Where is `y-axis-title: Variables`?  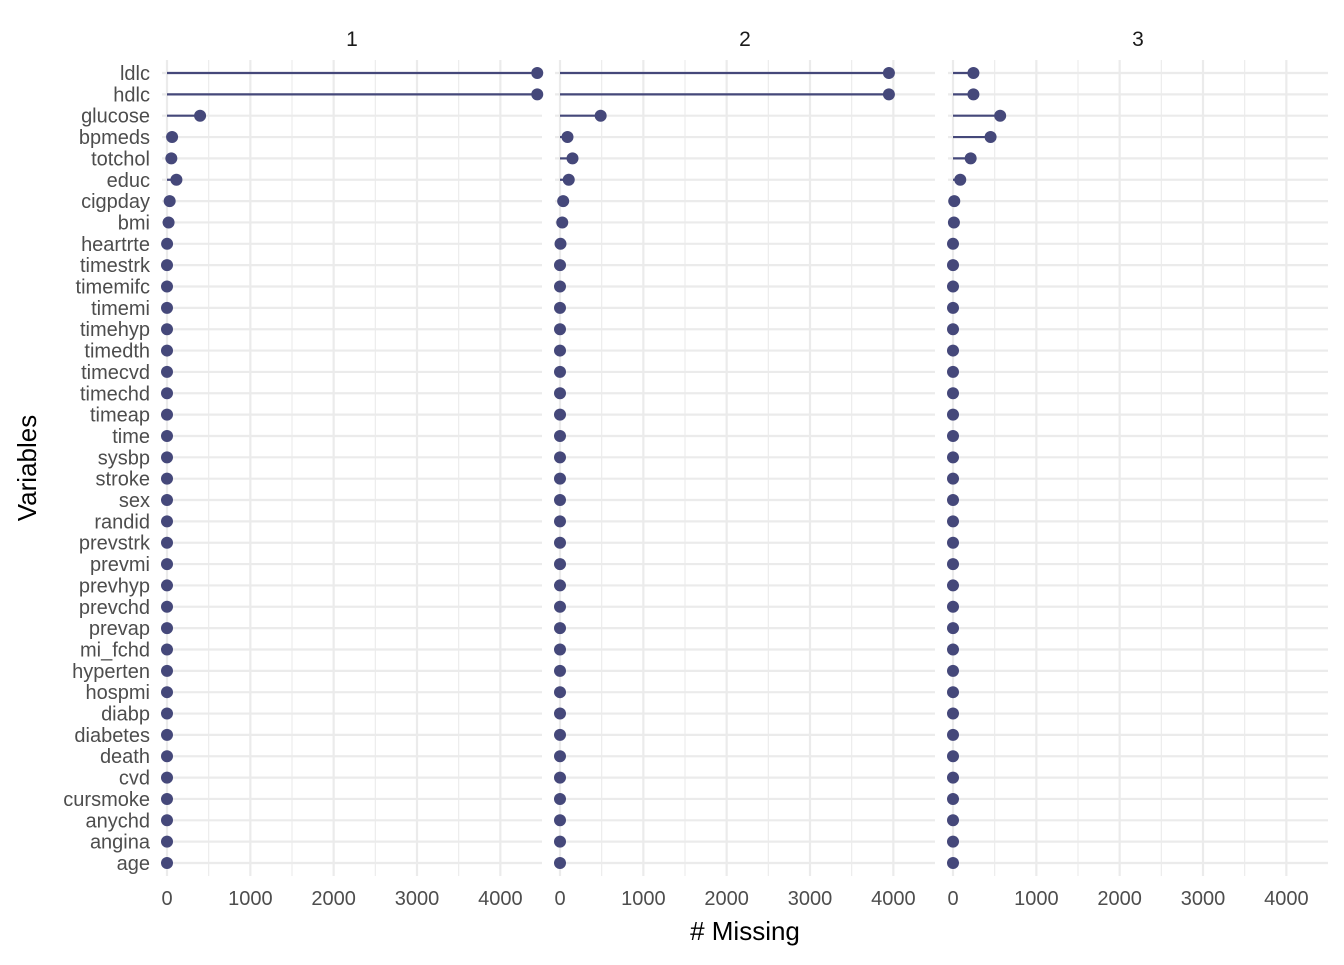 y-axis-title: Variables is located at coordinates (27, 468).